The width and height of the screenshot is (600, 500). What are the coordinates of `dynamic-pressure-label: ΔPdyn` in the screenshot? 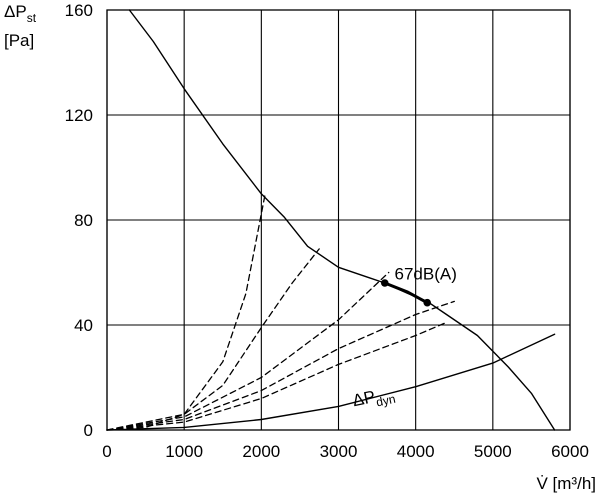 It's located at (374, 398).